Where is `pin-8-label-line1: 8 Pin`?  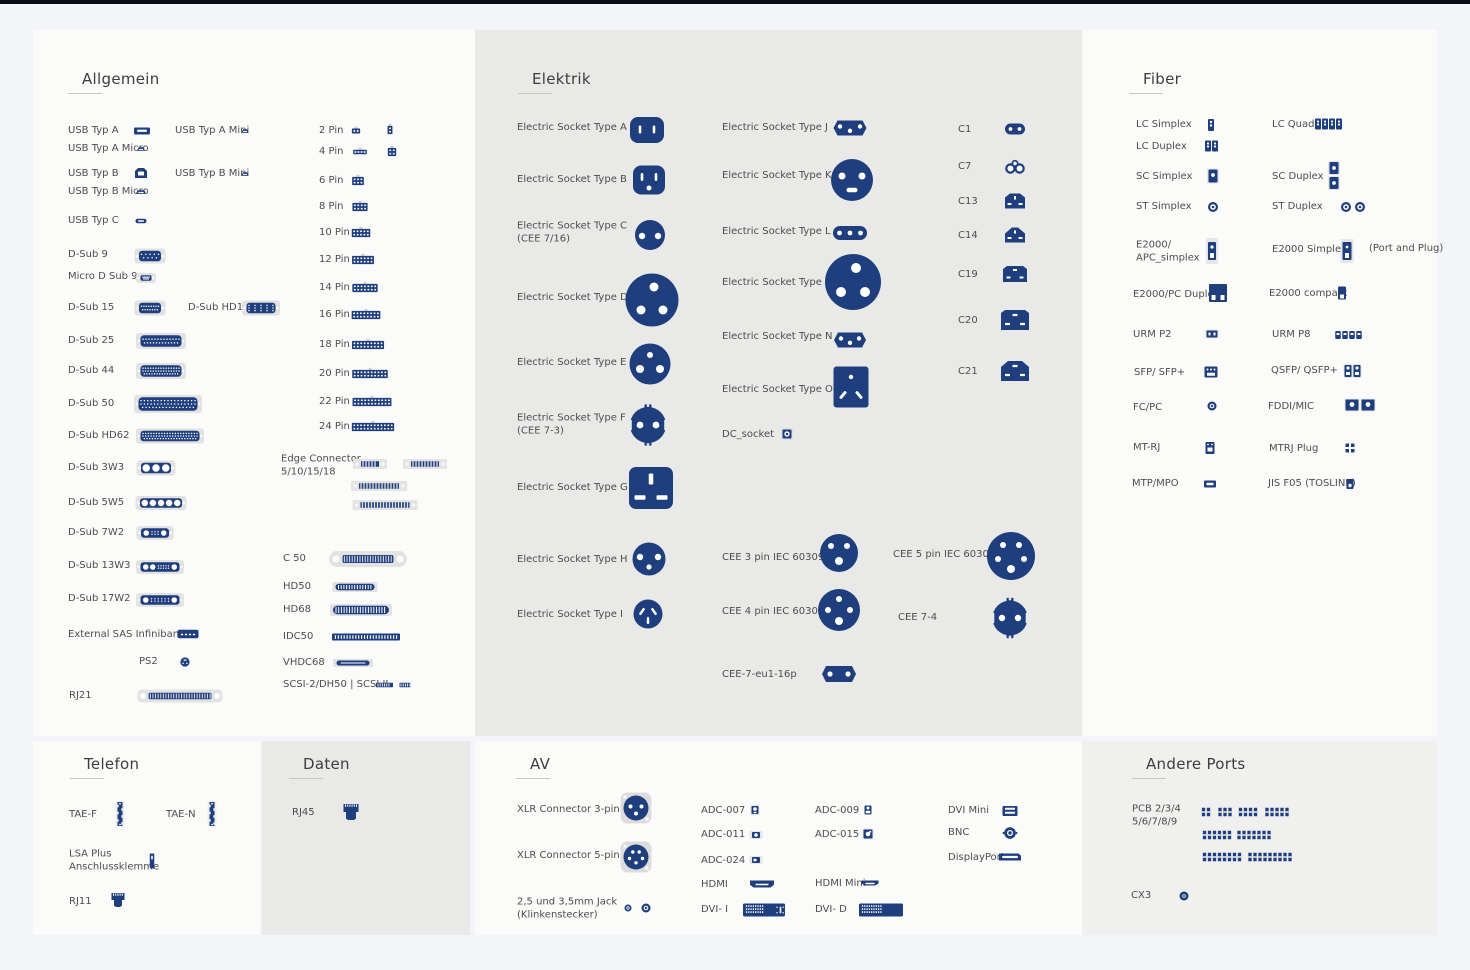 pin-8-label-line1: 8 Pin is located at coordinates (331, 206).